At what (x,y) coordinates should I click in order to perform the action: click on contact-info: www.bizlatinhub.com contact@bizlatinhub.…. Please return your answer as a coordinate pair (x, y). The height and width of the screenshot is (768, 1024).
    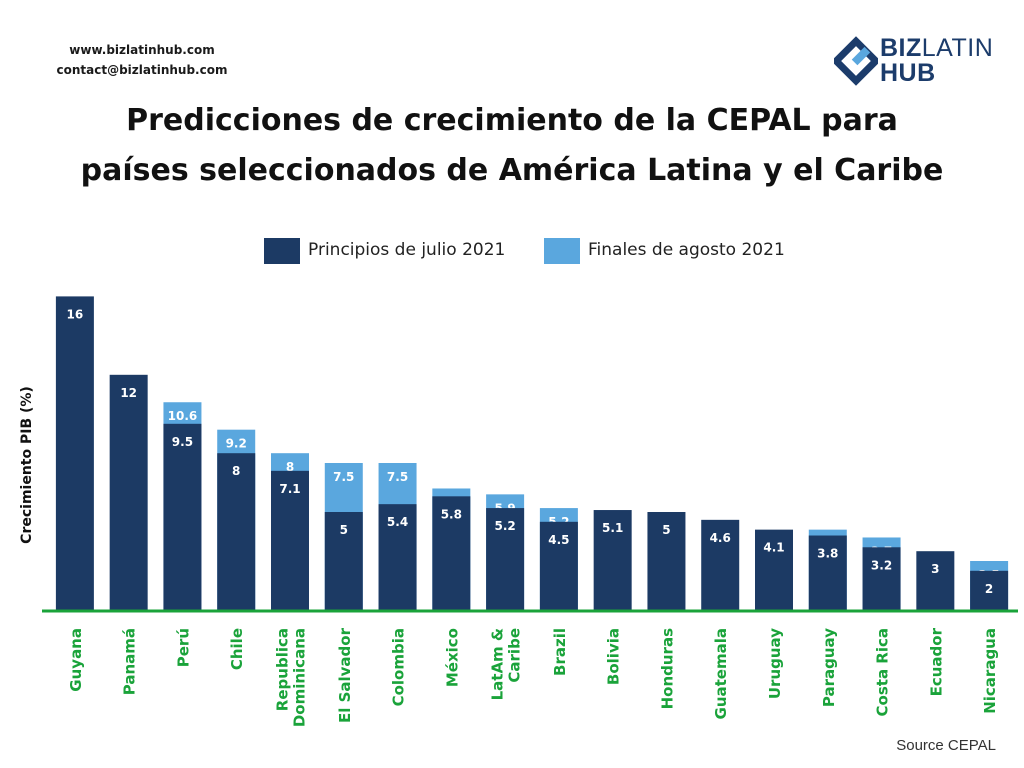
    Looking at the image, I should click on (142, 60).